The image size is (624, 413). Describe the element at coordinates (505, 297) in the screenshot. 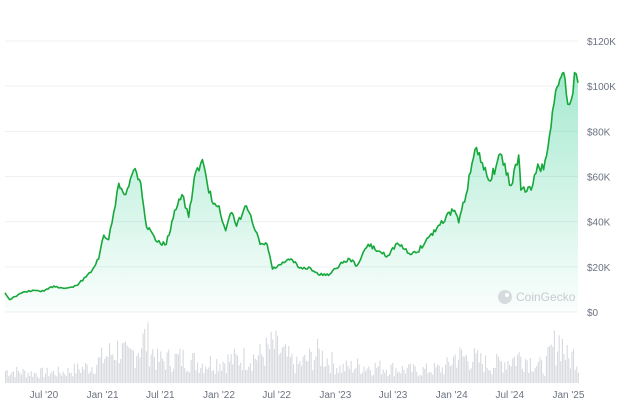

I see `coingecko-logo-icon` at that location.